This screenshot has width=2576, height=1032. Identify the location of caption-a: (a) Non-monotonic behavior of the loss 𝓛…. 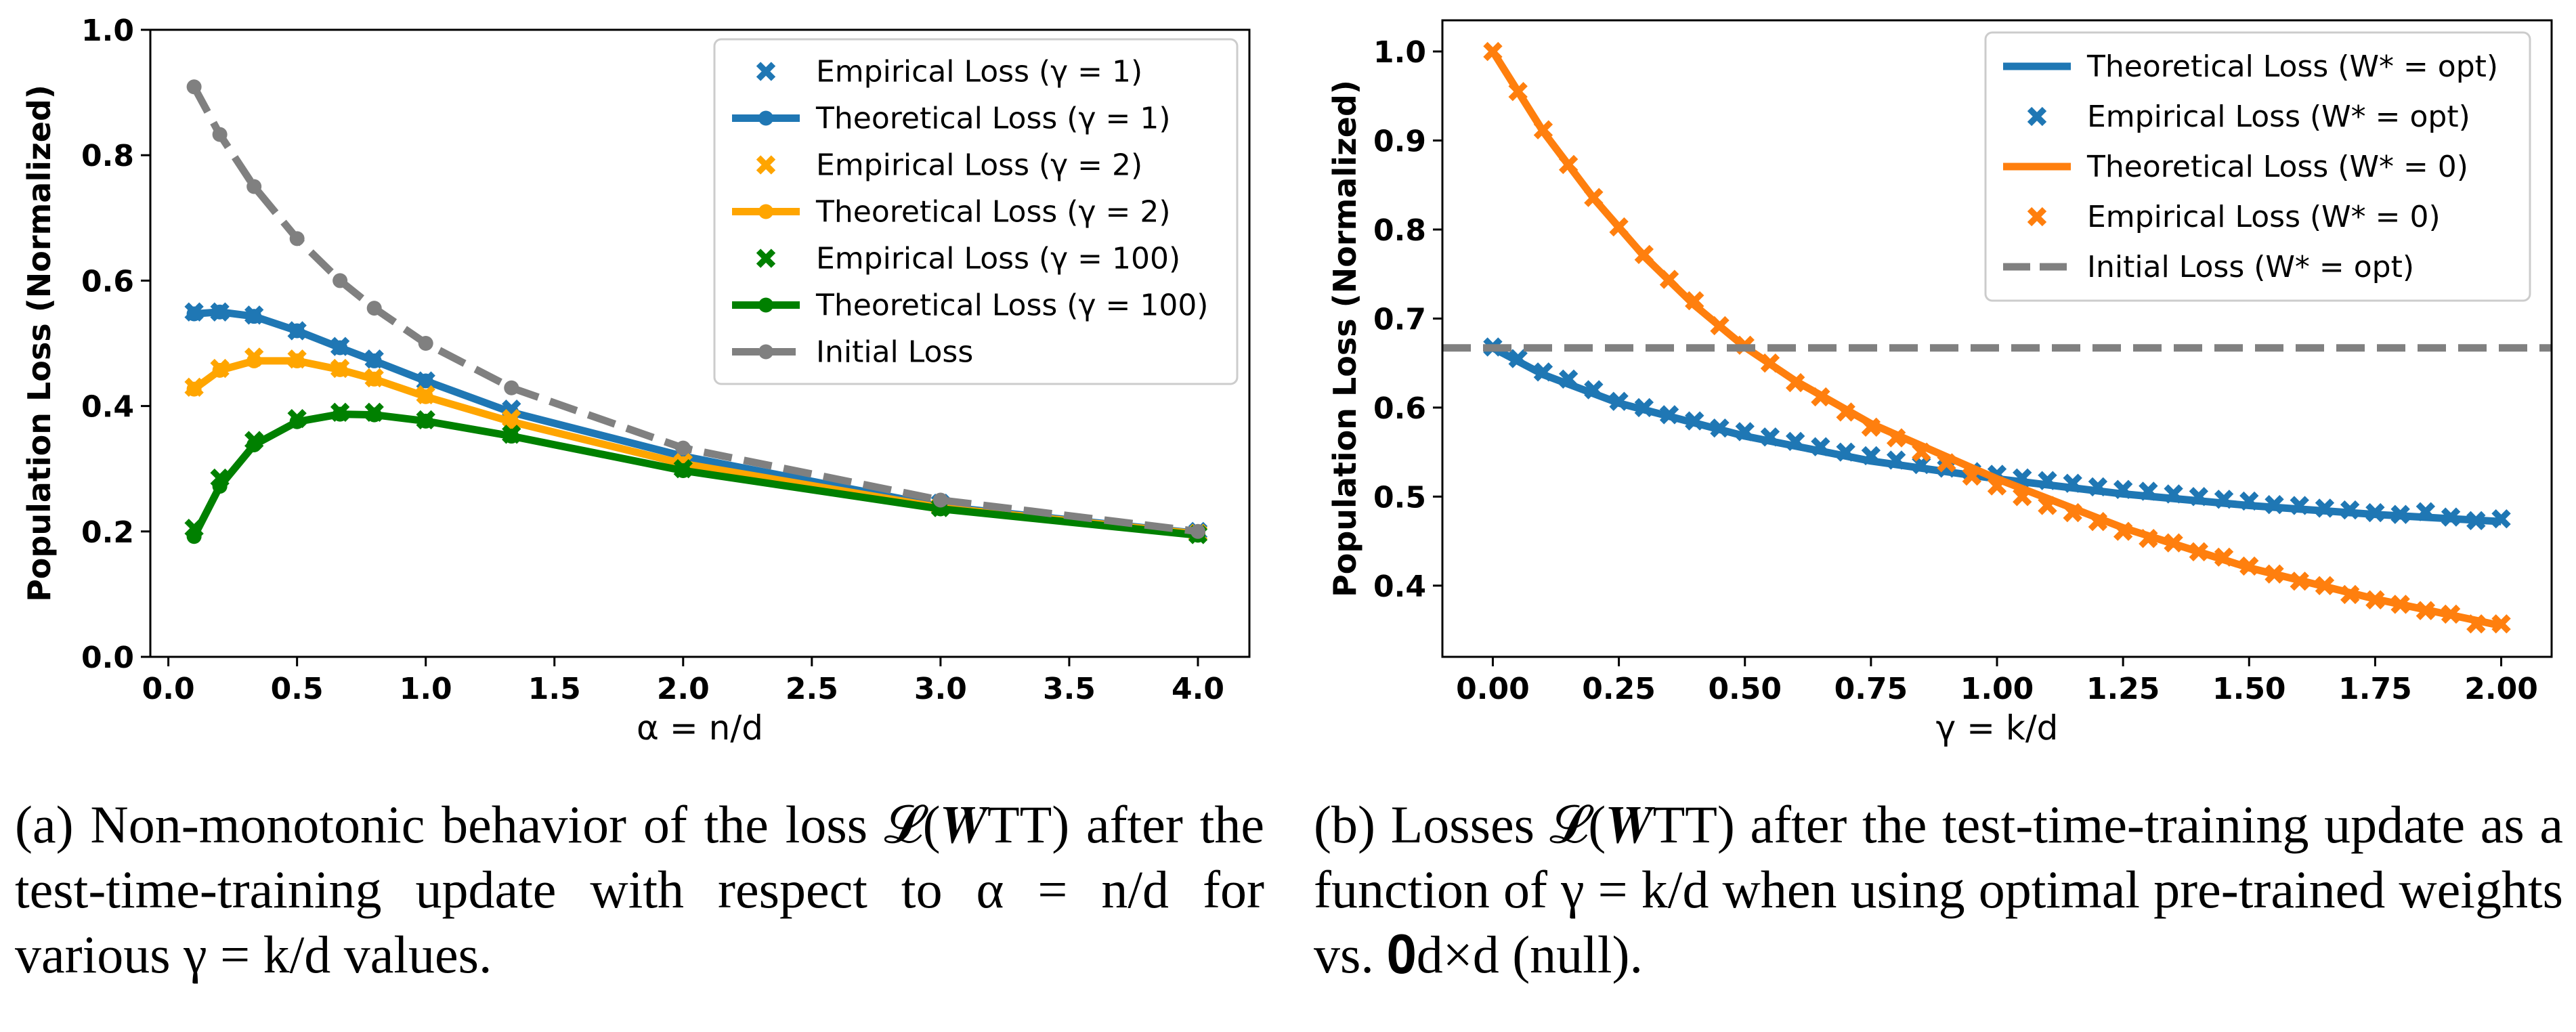
(639, 889).